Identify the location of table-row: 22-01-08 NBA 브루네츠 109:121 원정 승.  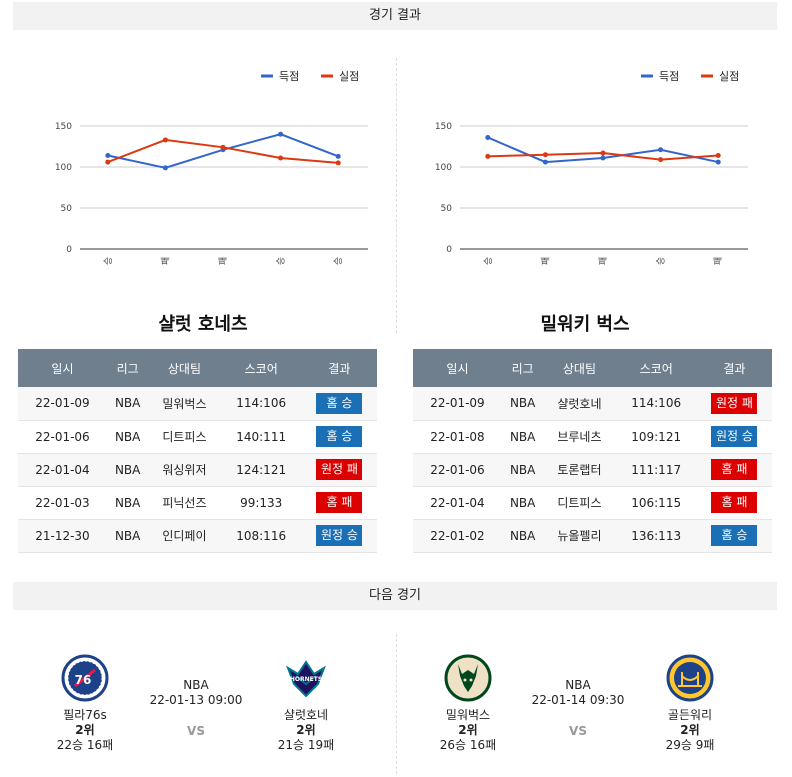
(592, 437).